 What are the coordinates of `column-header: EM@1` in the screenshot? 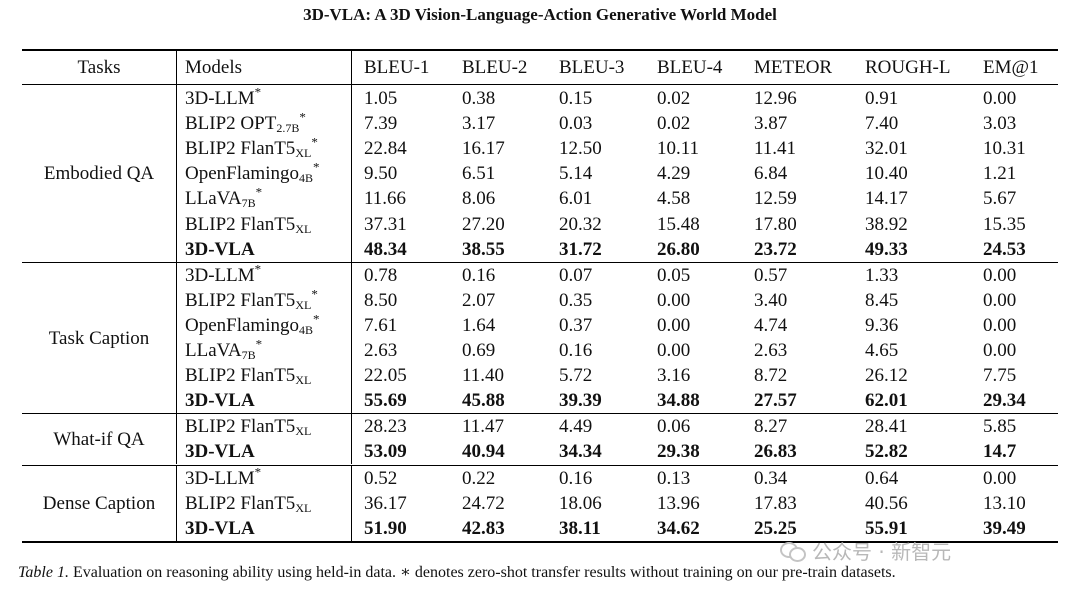 It's located at (1011, 67).